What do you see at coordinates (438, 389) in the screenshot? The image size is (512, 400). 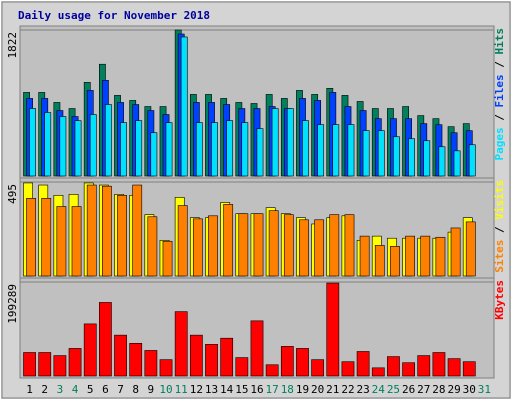 I see `x-tick-label: 28` at bounding box center [438, 389].